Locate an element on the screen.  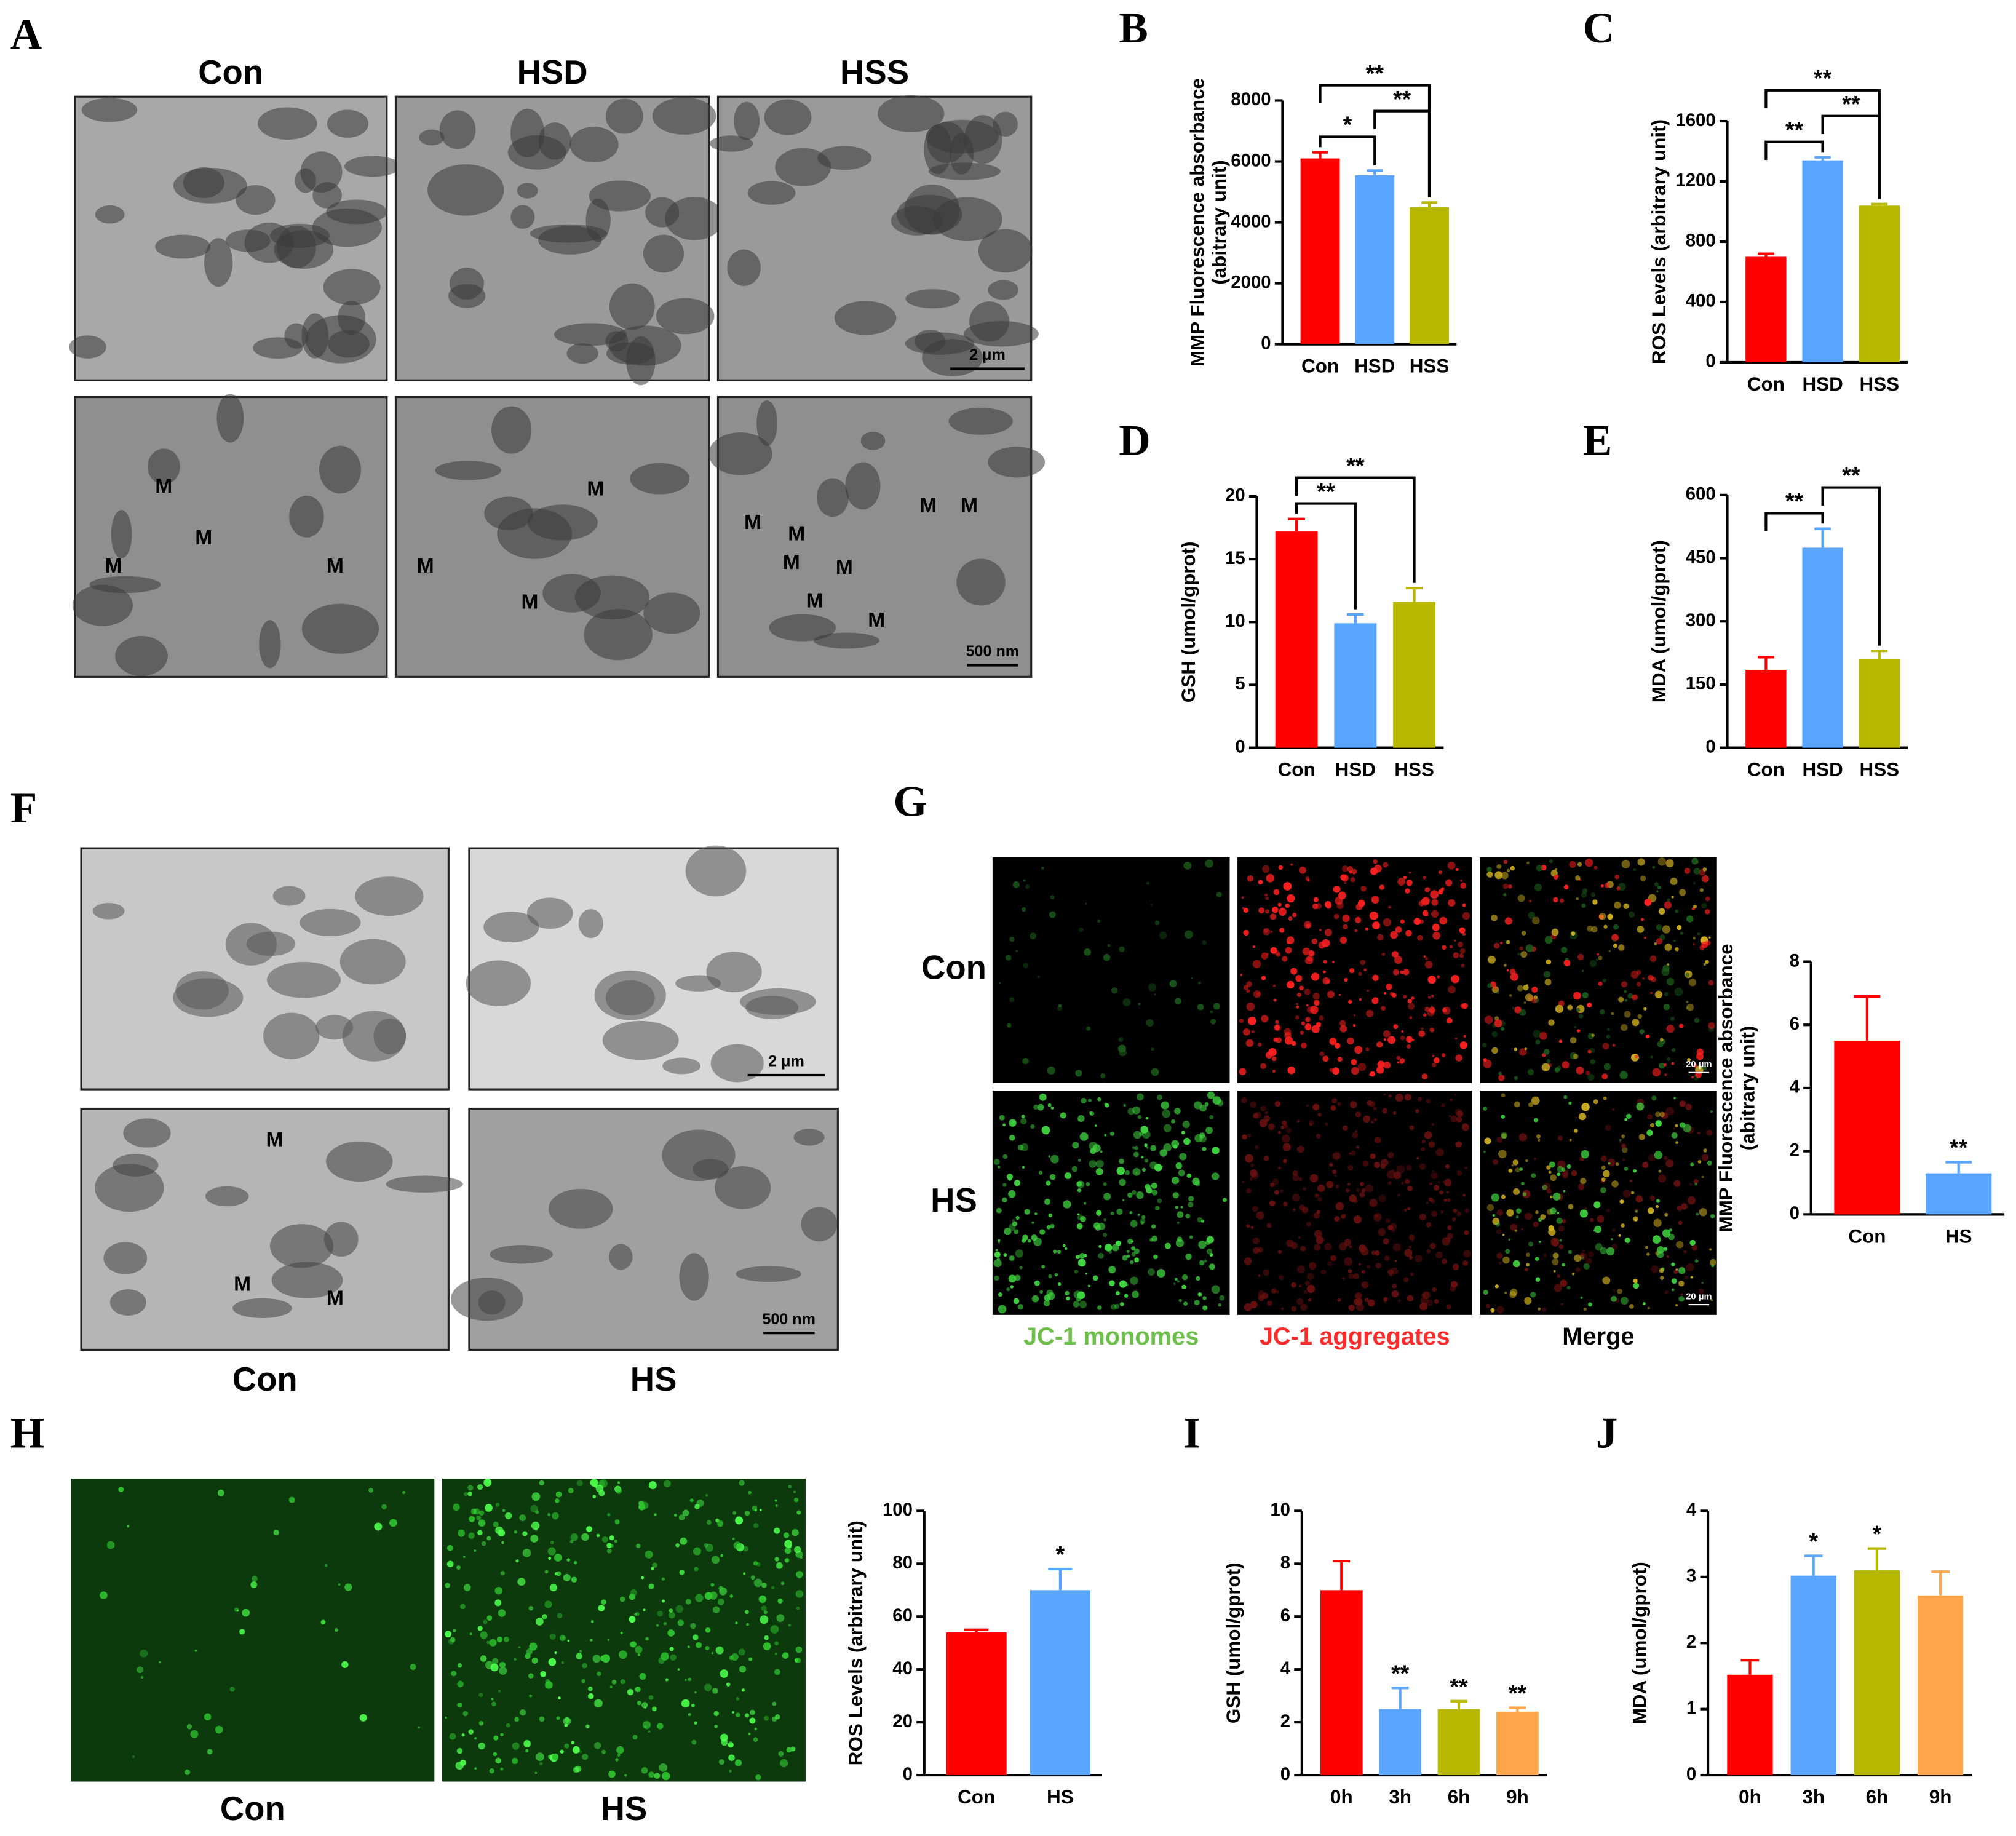
y-tick-label: 4 is located at coordinates (1795, 1087).